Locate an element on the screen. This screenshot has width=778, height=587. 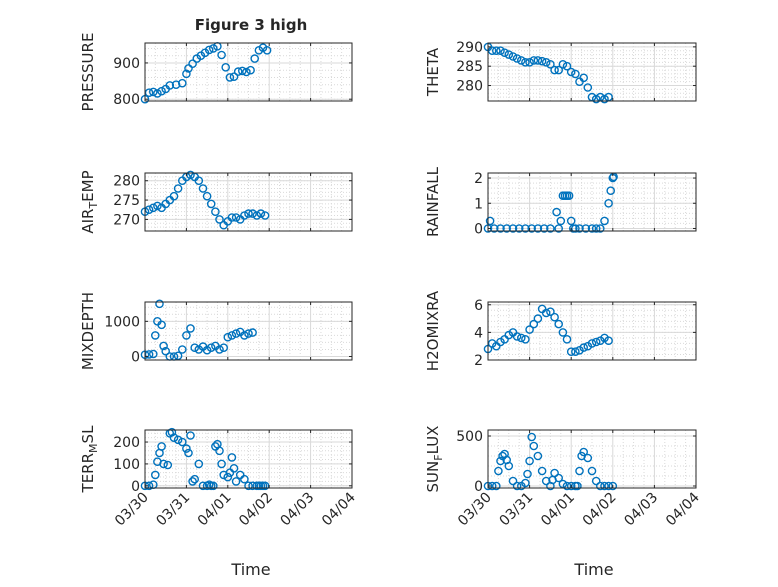
subplot-4: 0 1 2 RAINFALL is located at coordinates (560, 201).